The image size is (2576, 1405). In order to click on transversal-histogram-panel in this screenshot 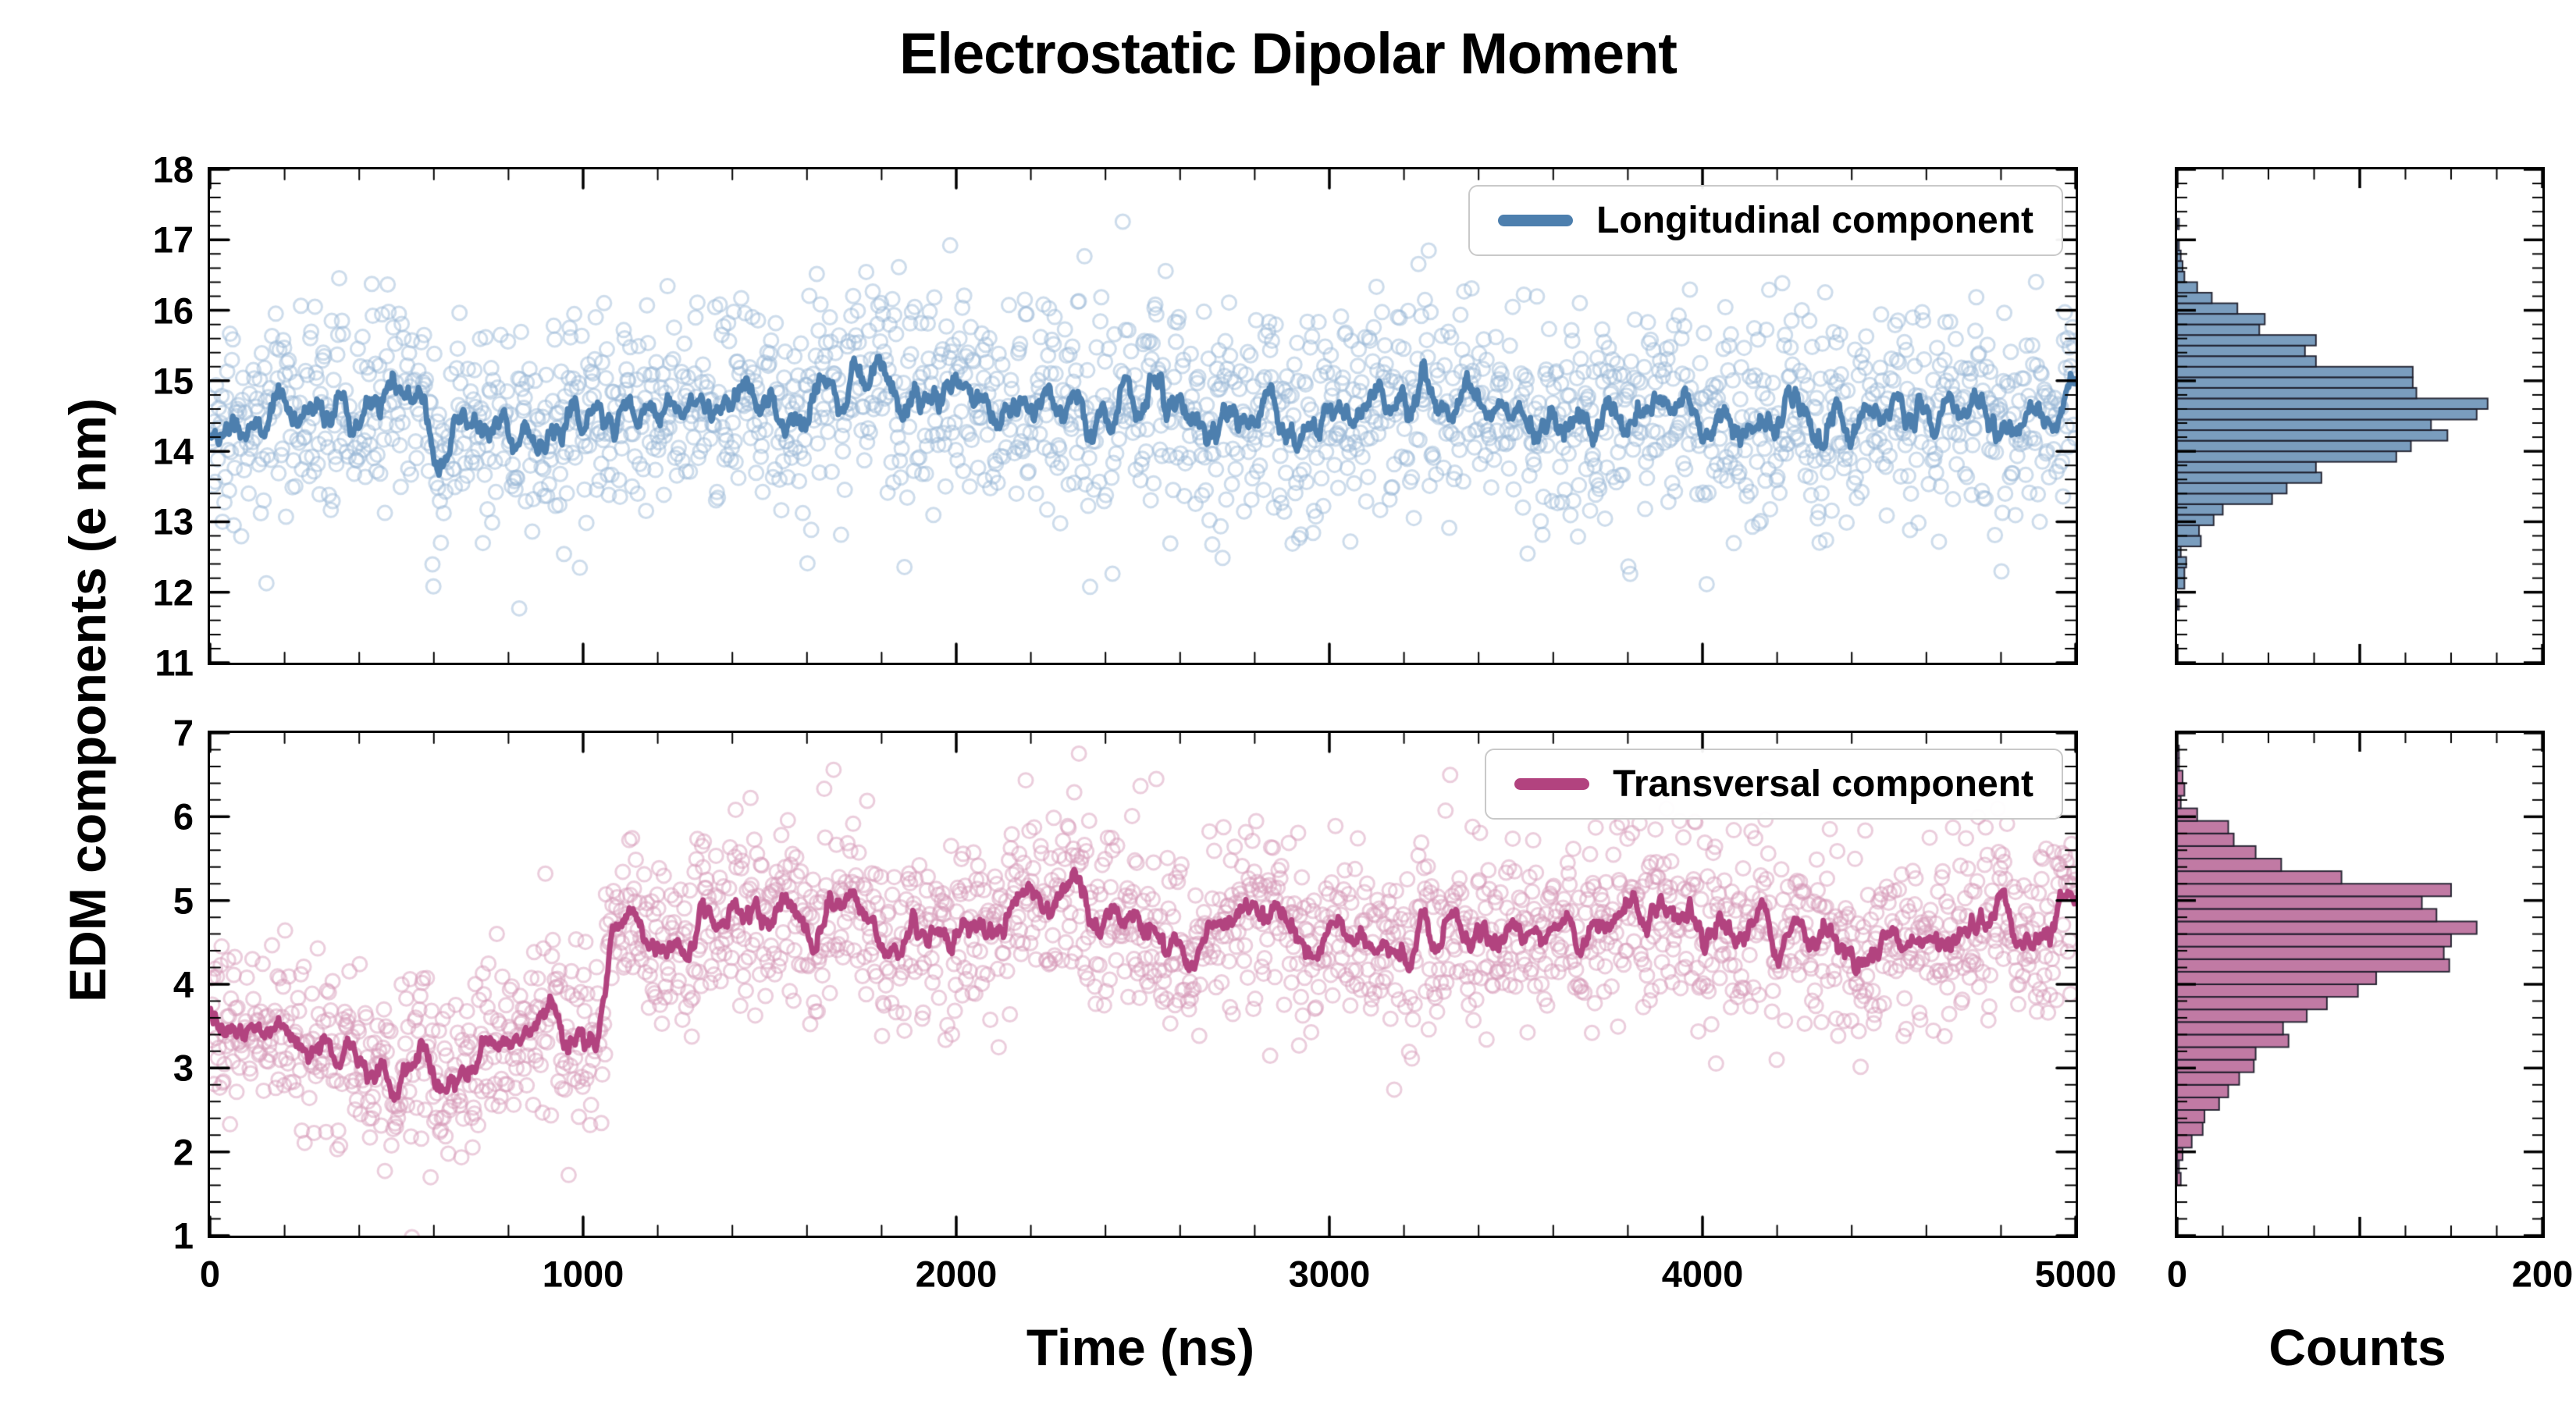, I will do `click(2360, 984)`.